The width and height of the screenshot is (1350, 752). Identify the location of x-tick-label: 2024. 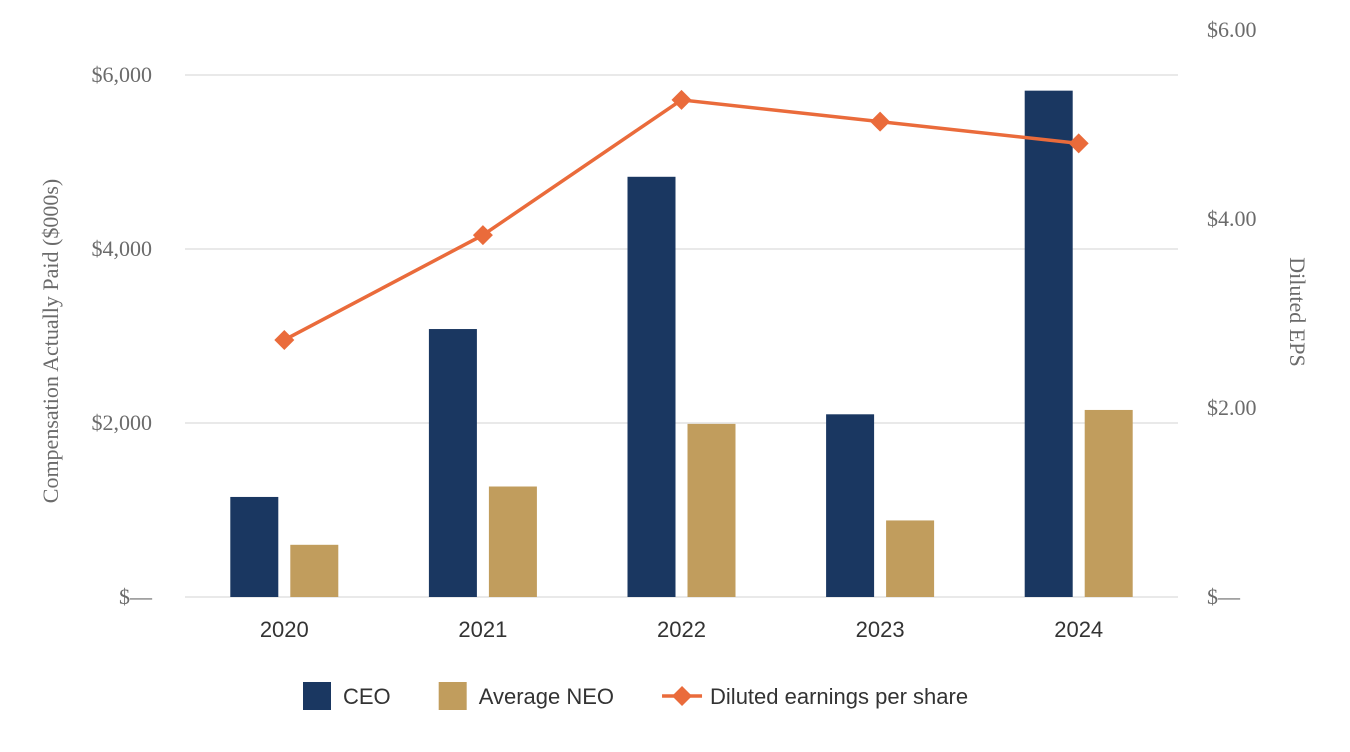
(1078, 629).